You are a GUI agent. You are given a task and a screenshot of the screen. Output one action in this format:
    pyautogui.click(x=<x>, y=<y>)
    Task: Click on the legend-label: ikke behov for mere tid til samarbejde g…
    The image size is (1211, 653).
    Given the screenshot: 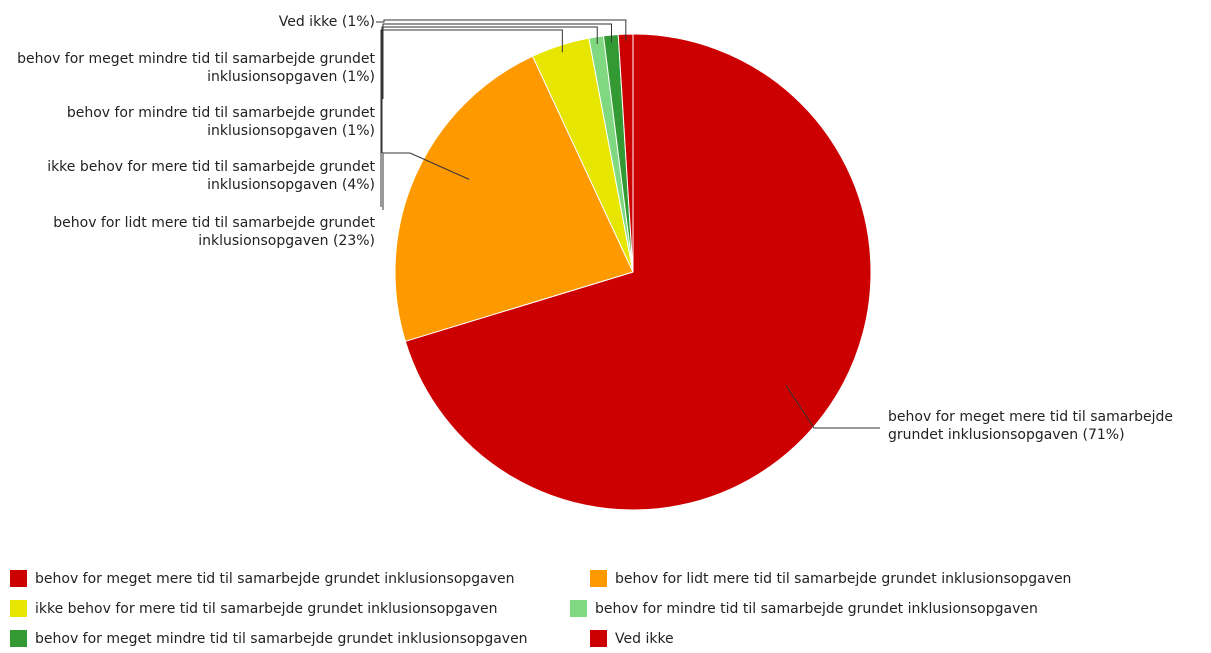 What is the action you would take?
    pyautogui.click(x=266, y=608)
    